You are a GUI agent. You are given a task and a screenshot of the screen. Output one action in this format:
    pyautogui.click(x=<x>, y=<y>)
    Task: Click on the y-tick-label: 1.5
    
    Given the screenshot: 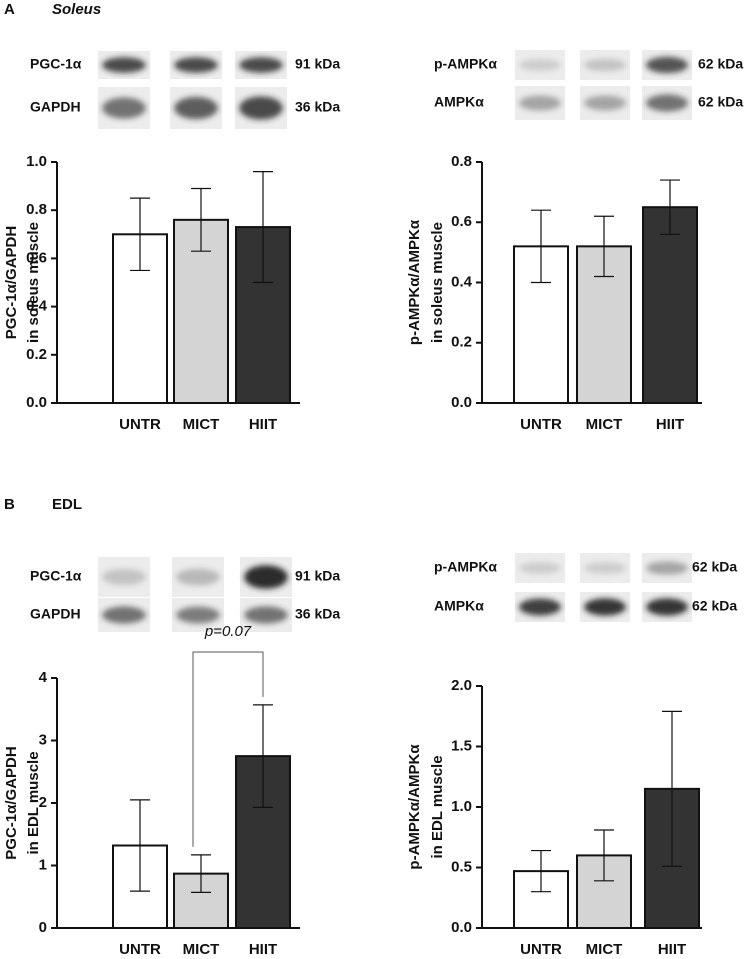 What is the action you would take?
    pyautogui.click(x=461, y=745)
    